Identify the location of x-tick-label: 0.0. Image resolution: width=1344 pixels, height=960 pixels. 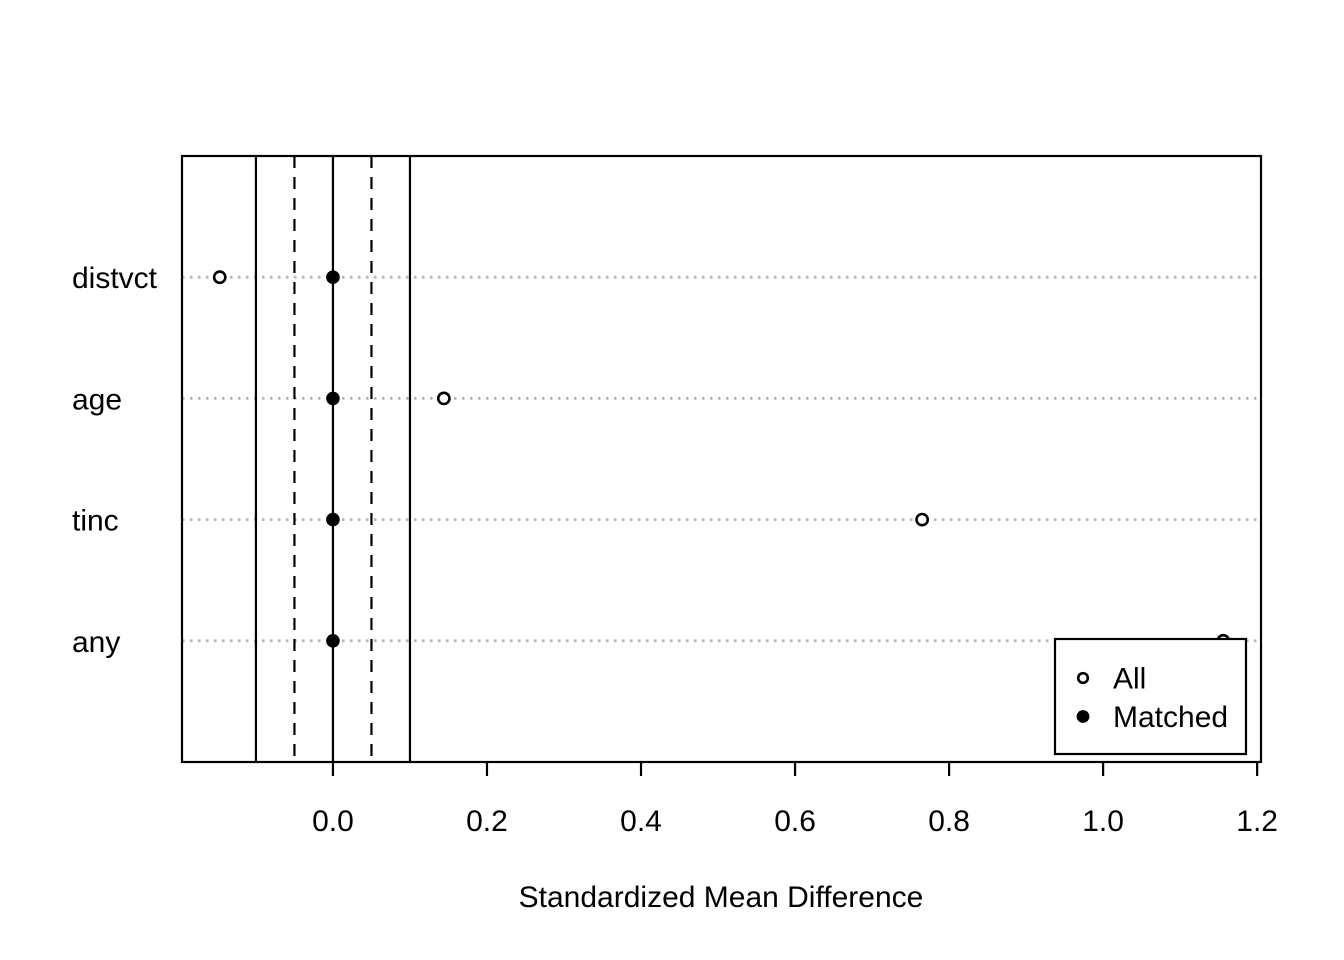
(333, 821).